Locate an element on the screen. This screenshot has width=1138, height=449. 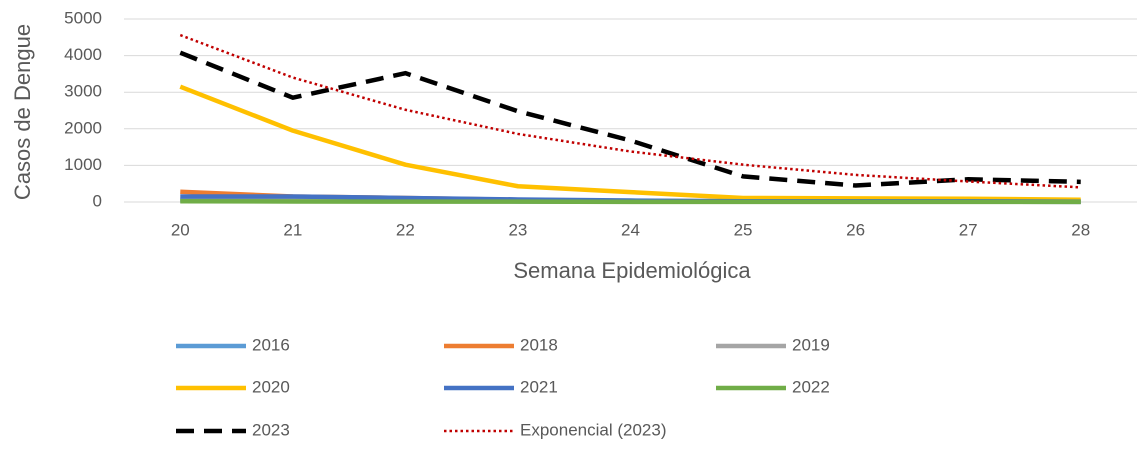
x-tick-label: 28 is located at coordinates (1080, 229).